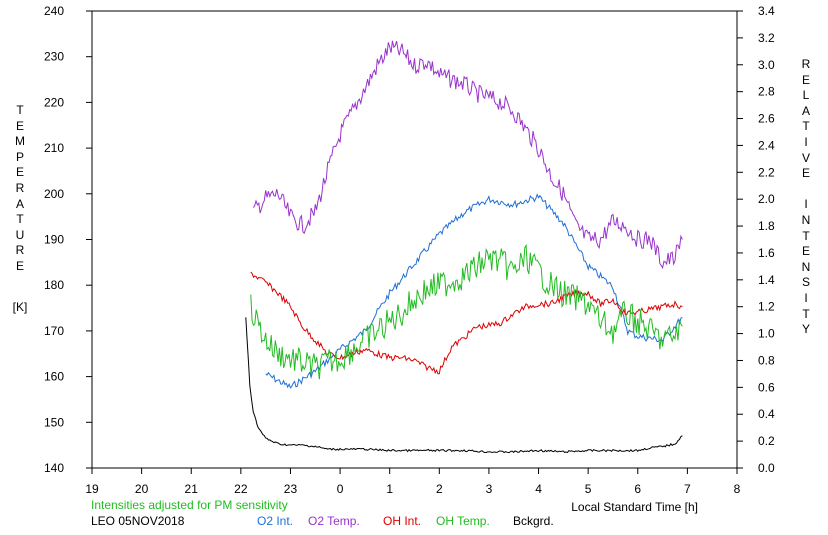 The image size is (828, 535). What do you see at coordinates (291, 489) in the screenshot?
I see `x-tick-label: 23` at bounding box center [291, 489].